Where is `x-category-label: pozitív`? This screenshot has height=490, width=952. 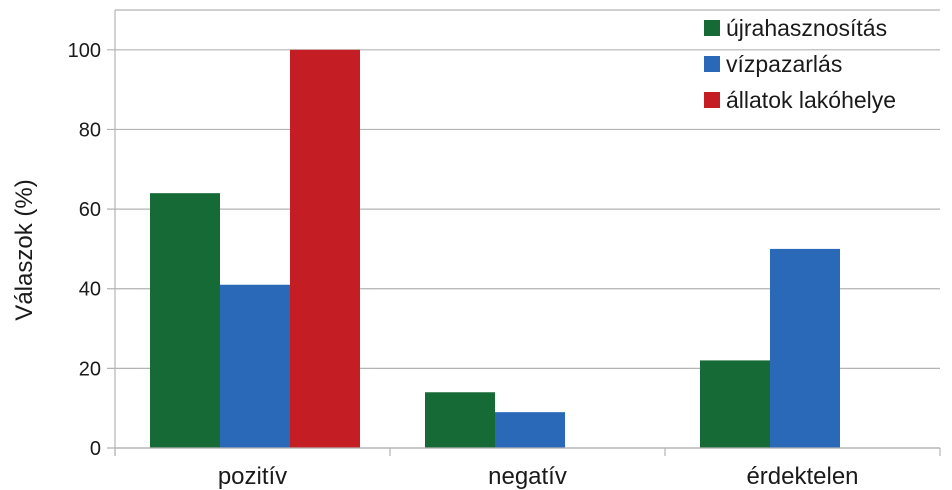
x-category-label: pozitív is located at coordinates (252, 476).